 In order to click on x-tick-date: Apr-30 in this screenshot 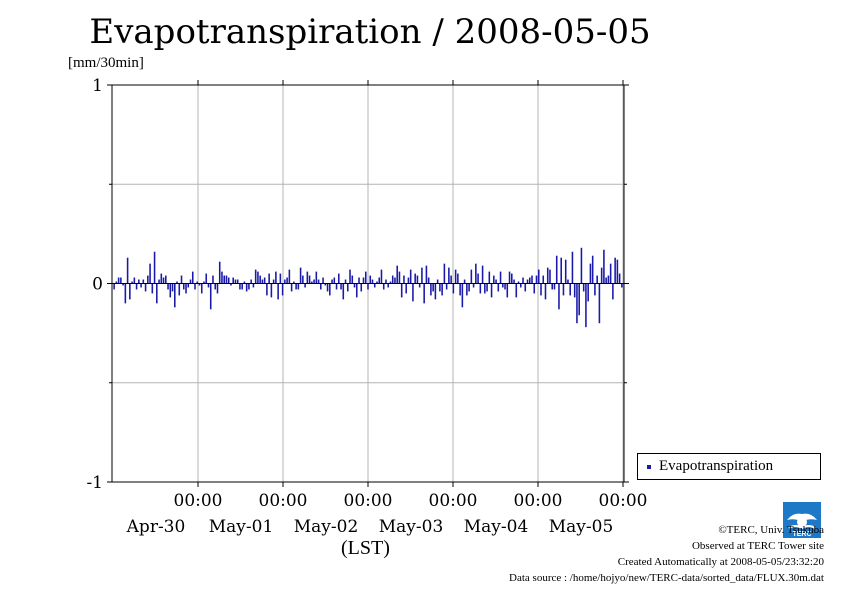, I will do `click(156, 527)`.